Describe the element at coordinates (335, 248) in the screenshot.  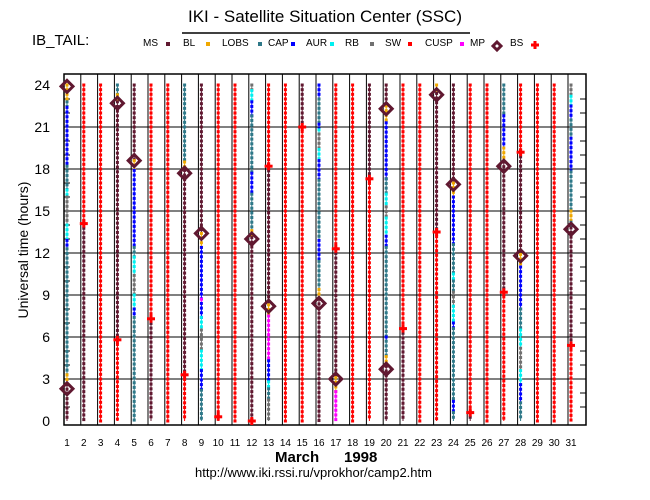
I see `bs-marker` at that location.